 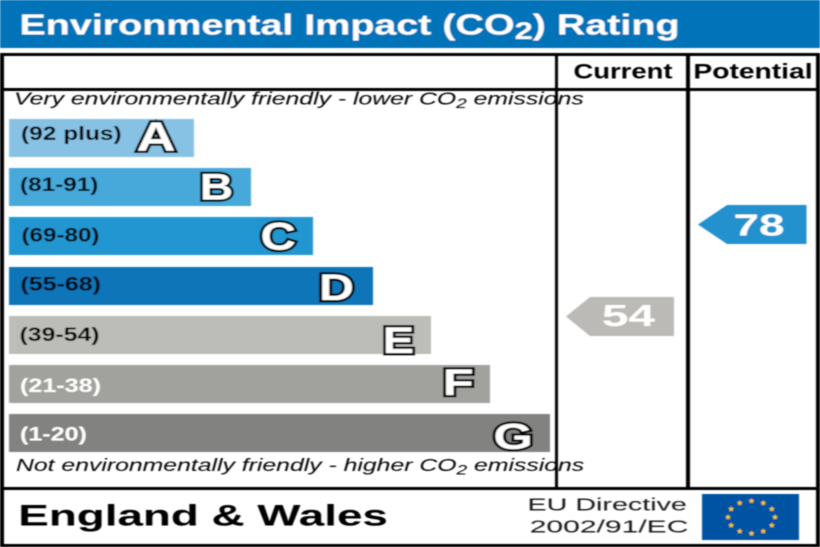 I want to click on svg-text: 54, so click(x=629, y=315).